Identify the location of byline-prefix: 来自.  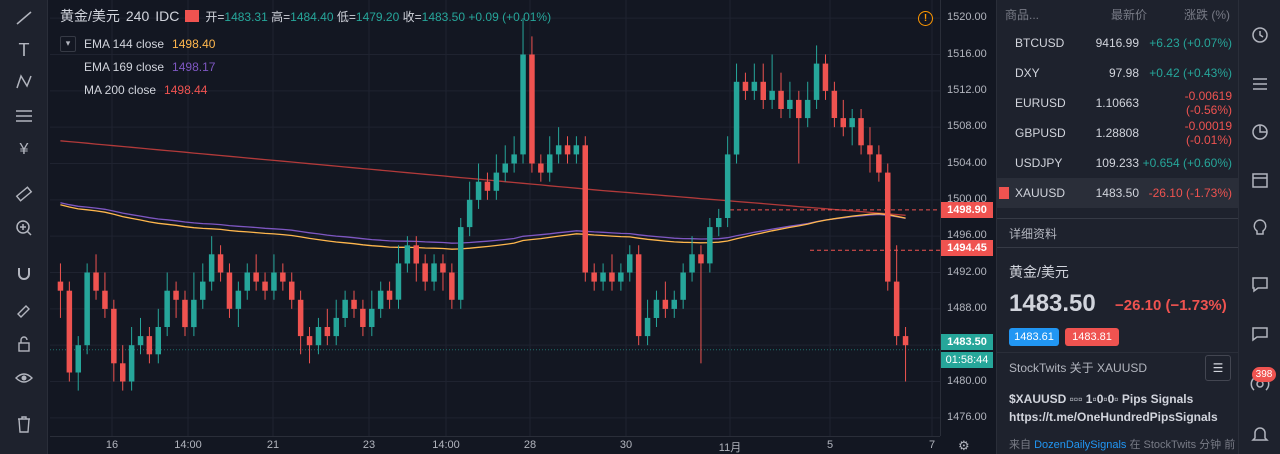
(1020, 445).